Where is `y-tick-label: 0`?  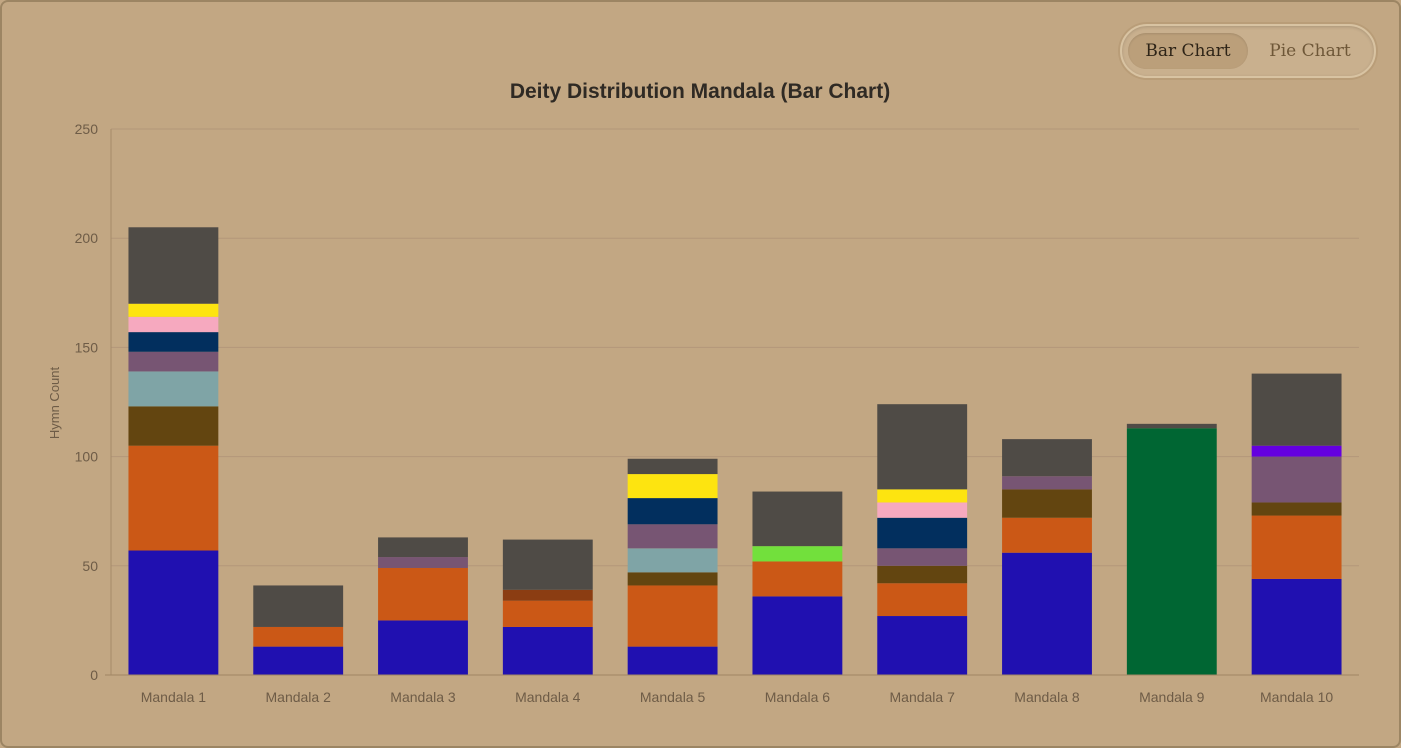 y-tick-label: 0 is located at coordinates (94, 675).